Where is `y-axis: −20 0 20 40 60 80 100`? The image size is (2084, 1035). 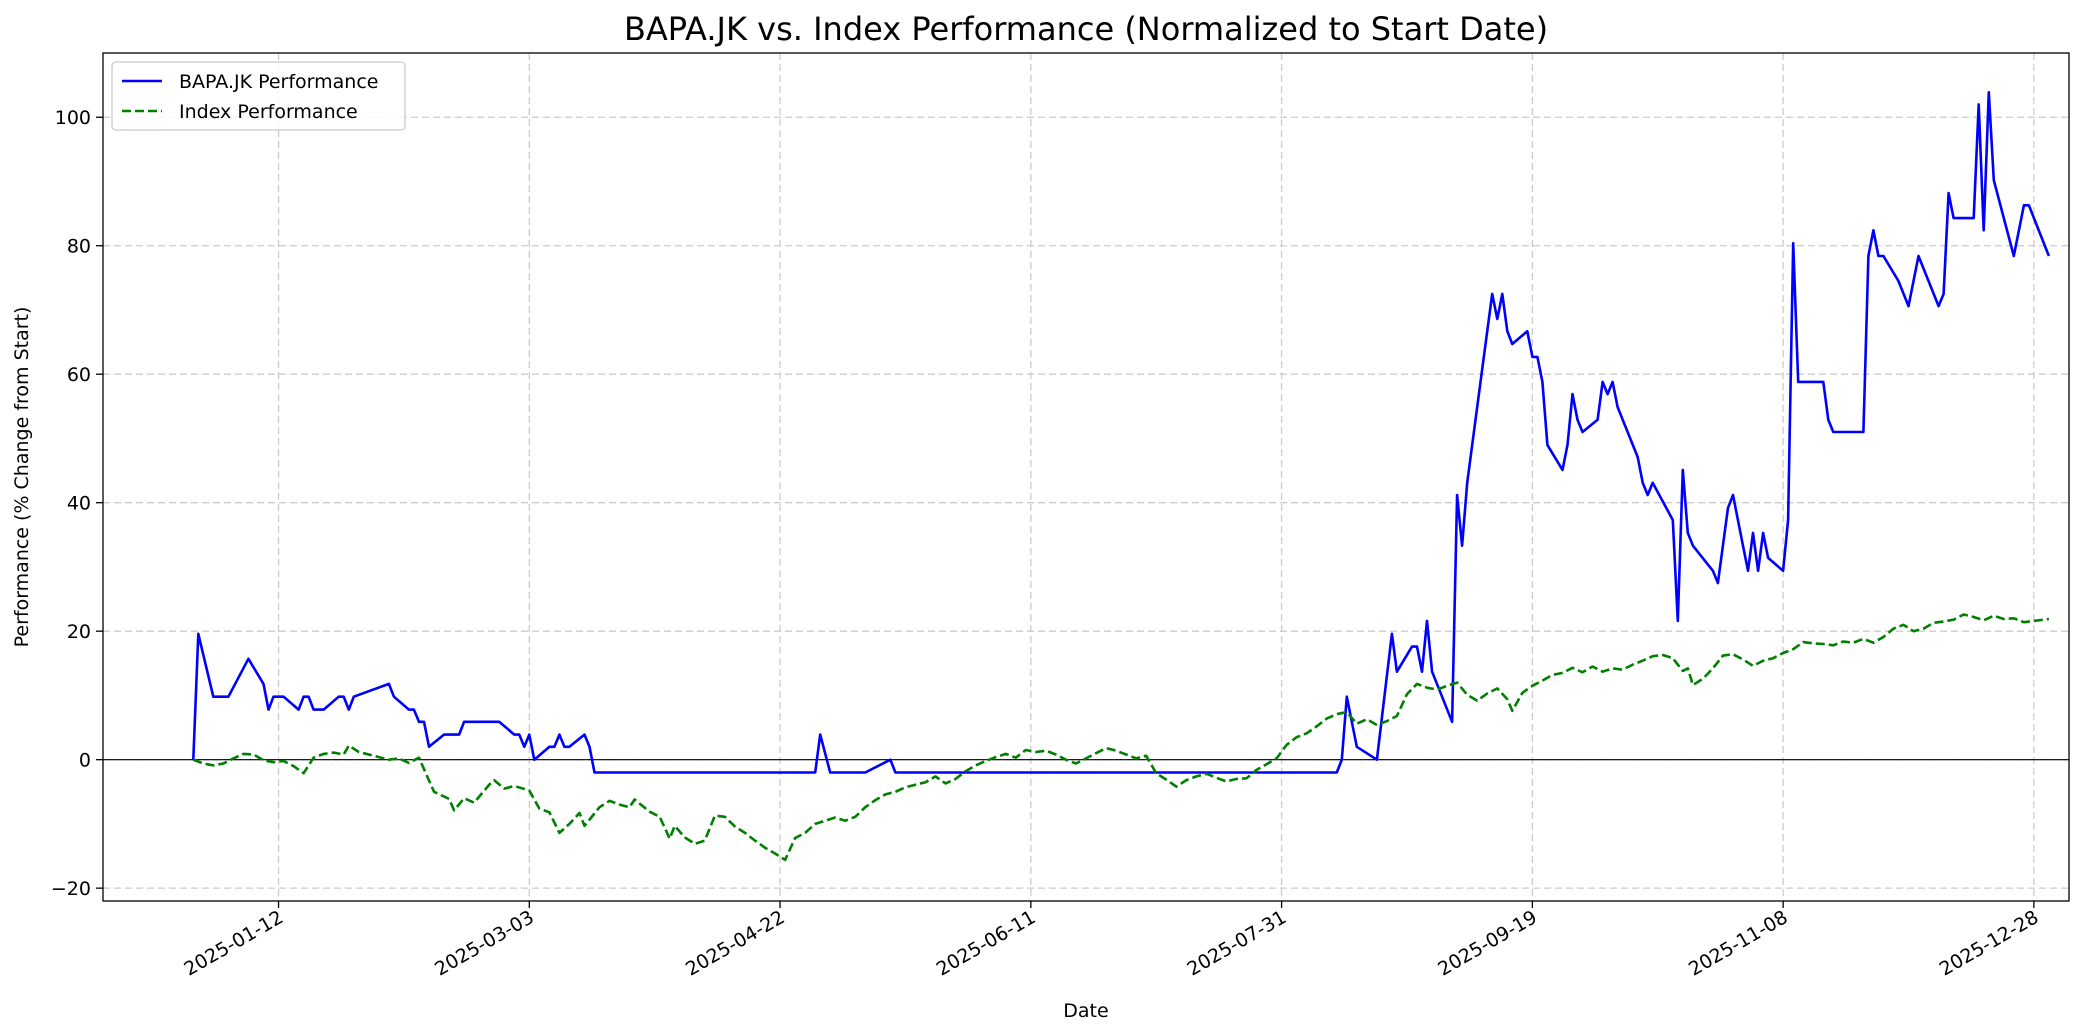 y-axis: −20 0 20 40 60 80 100 is located at coordinates (77, 503).